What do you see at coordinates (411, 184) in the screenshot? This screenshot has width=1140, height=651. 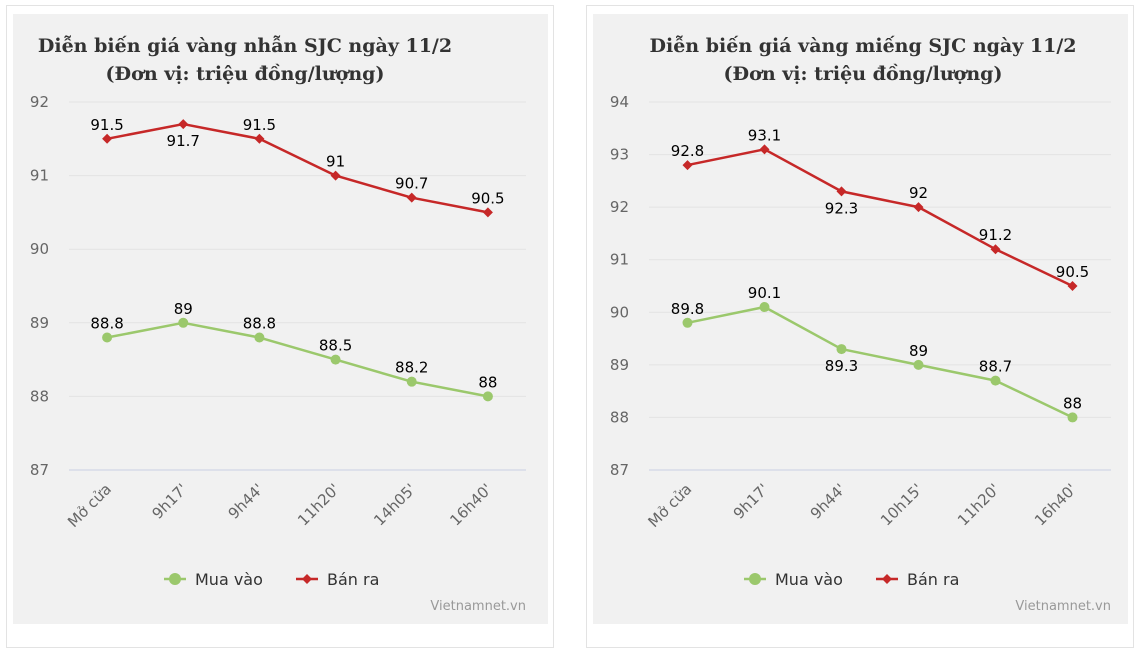 I see `data-label: 90.7` at bounding box center [411, 184].